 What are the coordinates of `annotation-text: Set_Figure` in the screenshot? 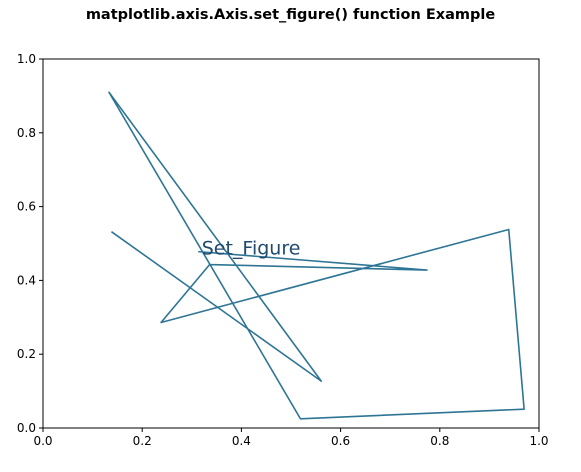 It's located at (251, 249).